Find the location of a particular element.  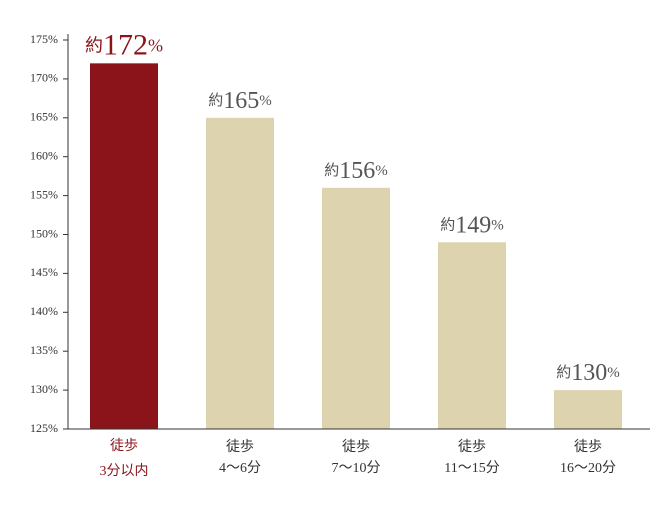

x-tick-label: 4〜6分 is located at coordinates (240, 468).